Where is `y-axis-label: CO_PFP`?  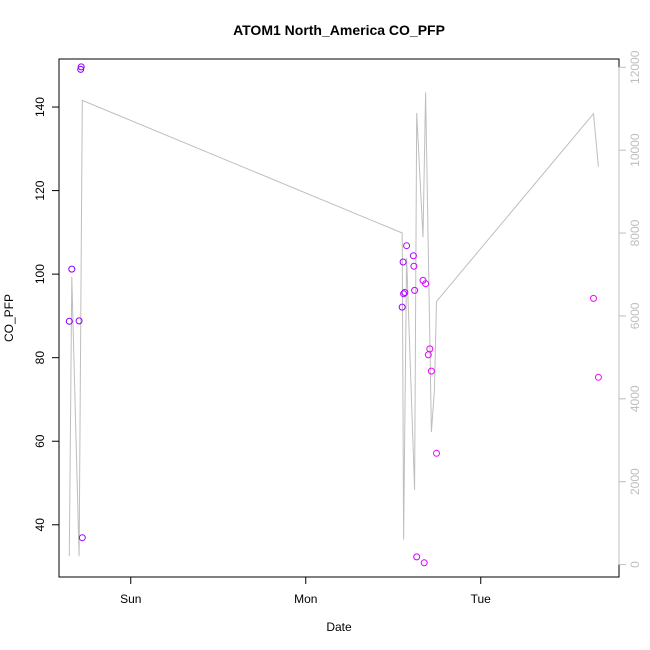 y-axis-label: CO_PFP is located at coordinates (9, 318).